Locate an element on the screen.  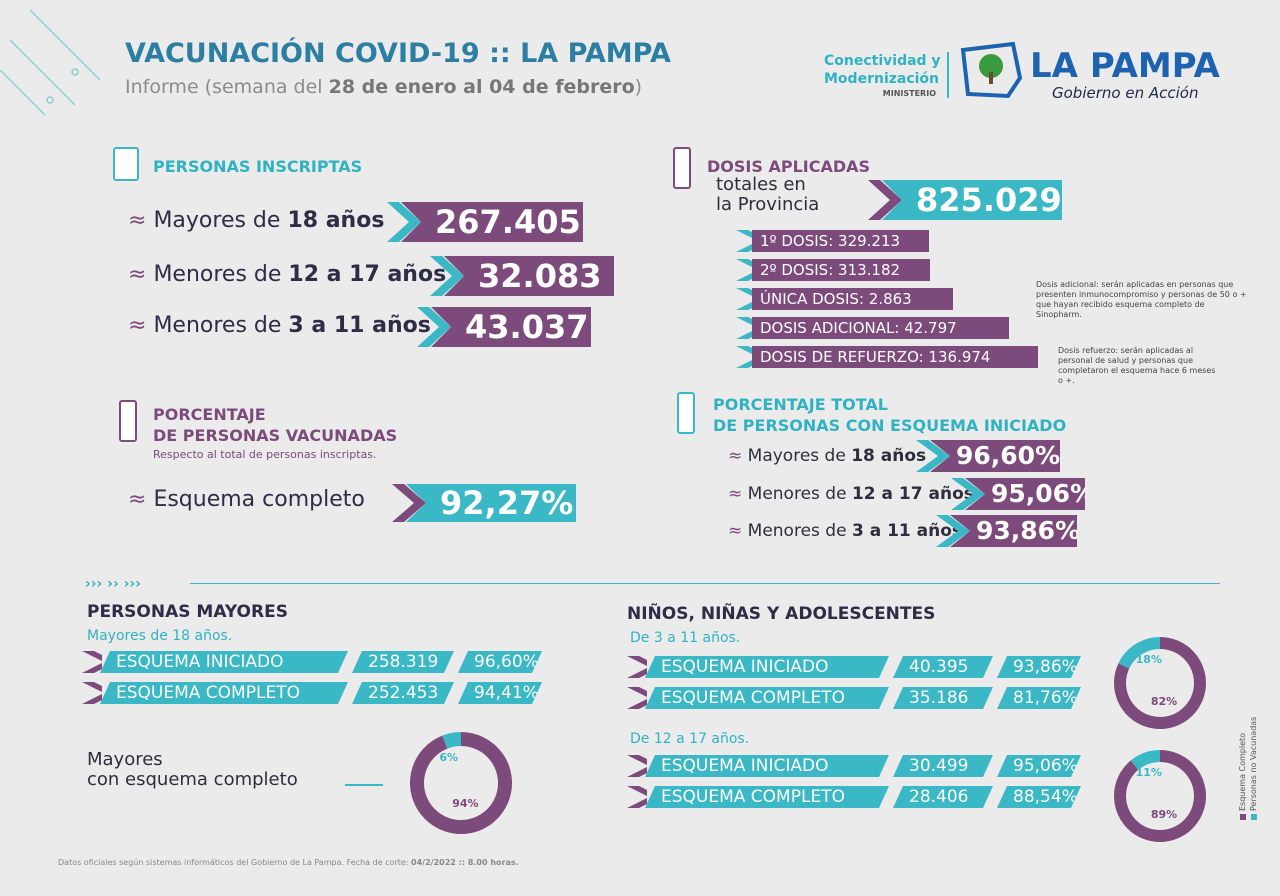
table-cell: 30.499 is located at coordinates (943, 766).